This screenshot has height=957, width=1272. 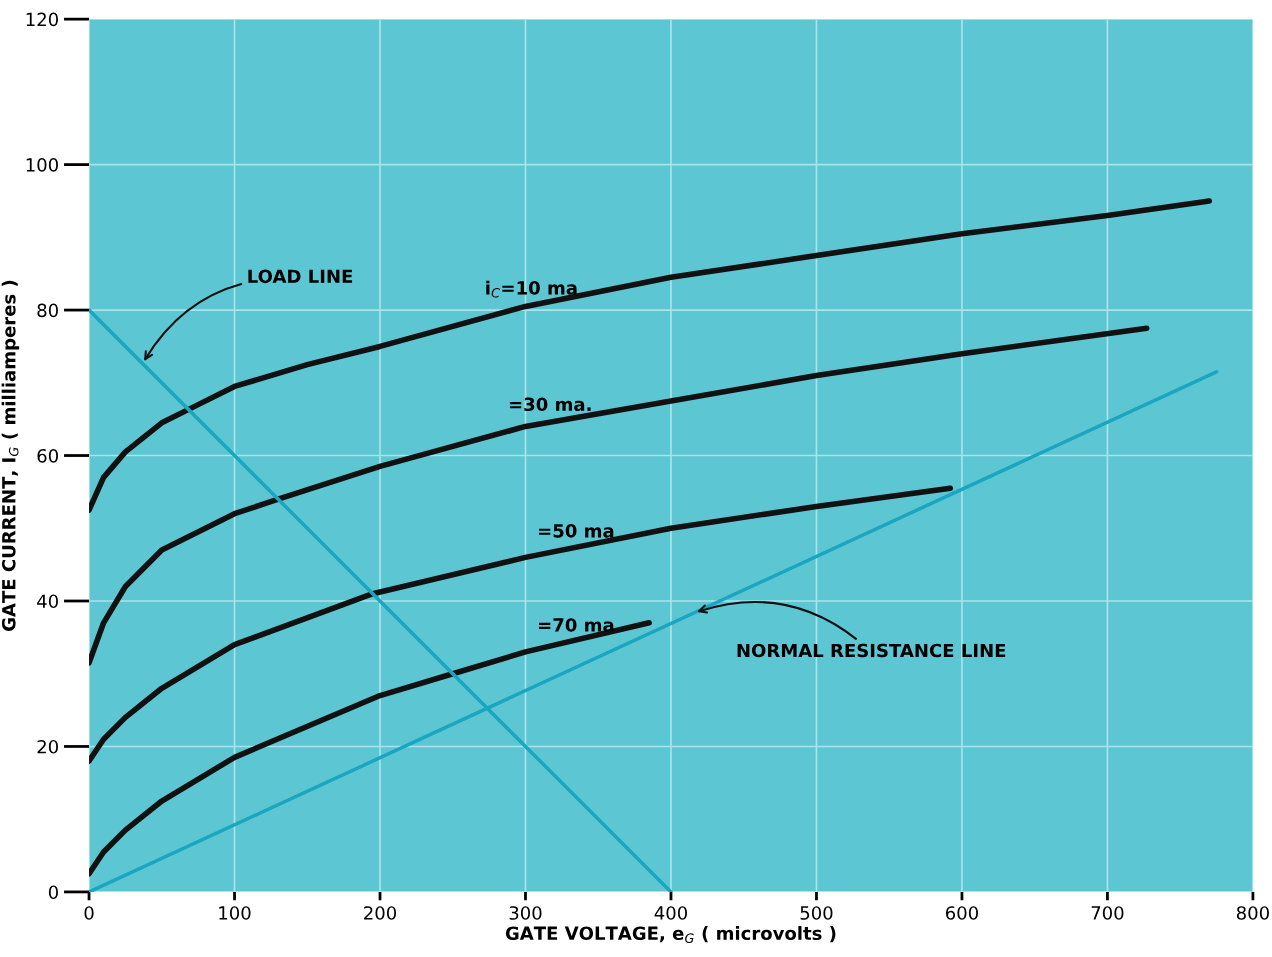 What do you see at coordinates (576, 625) in the screenshot?
I see `series-label: =70 ma` at bounding box center [576, 625].